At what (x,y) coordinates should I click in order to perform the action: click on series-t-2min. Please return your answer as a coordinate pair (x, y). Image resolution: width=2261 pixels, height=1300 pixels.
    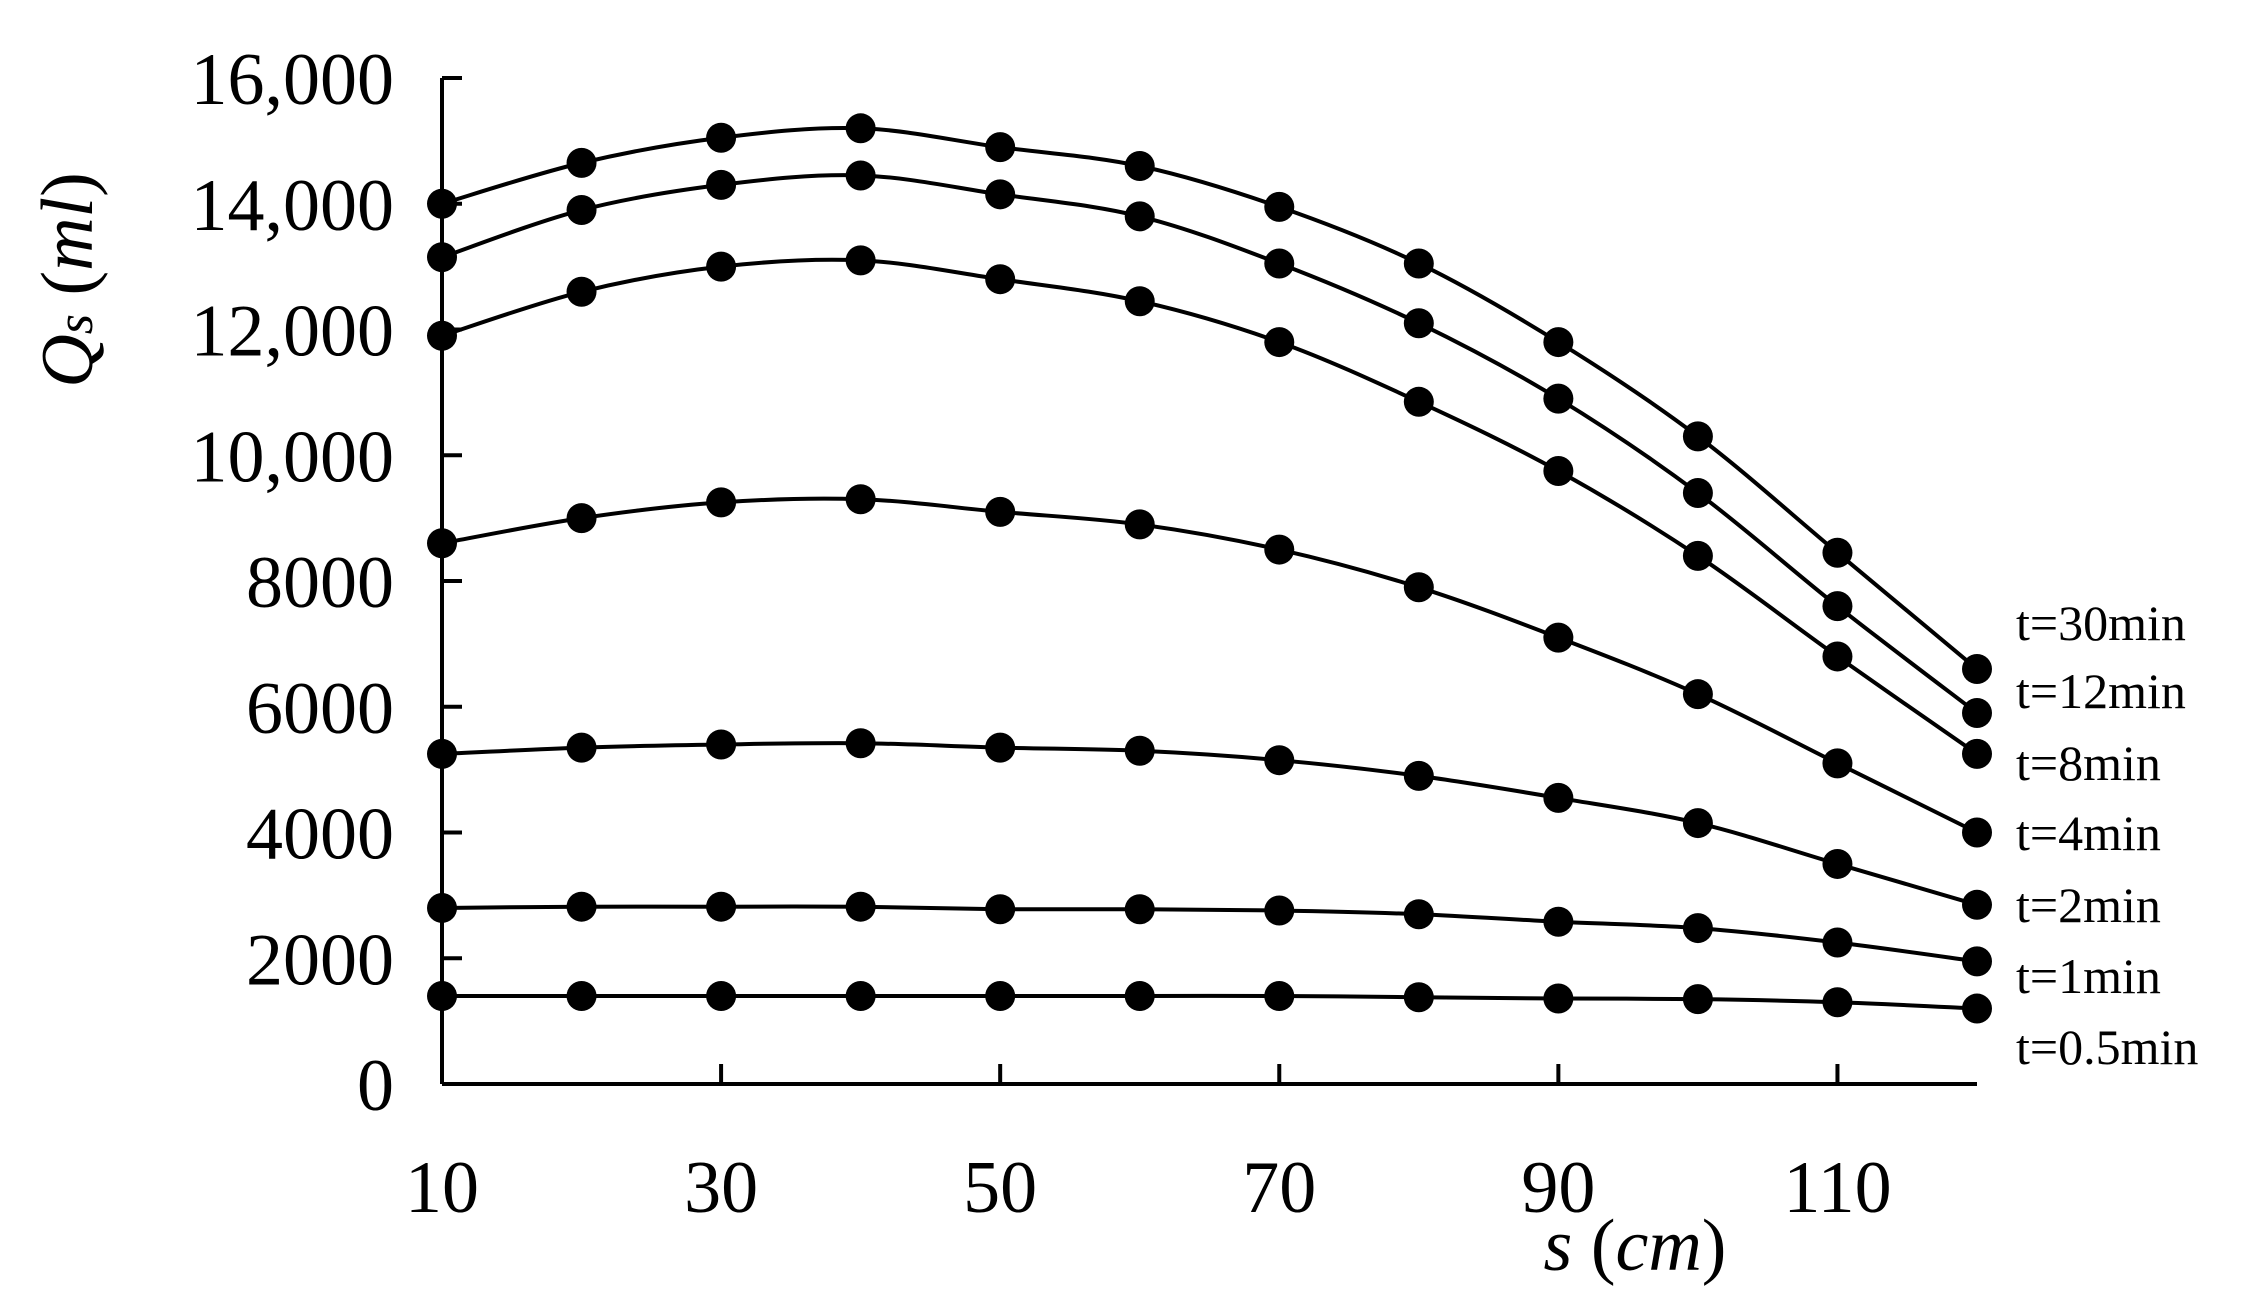
    Looking at the image, I should click on (1209, 824).